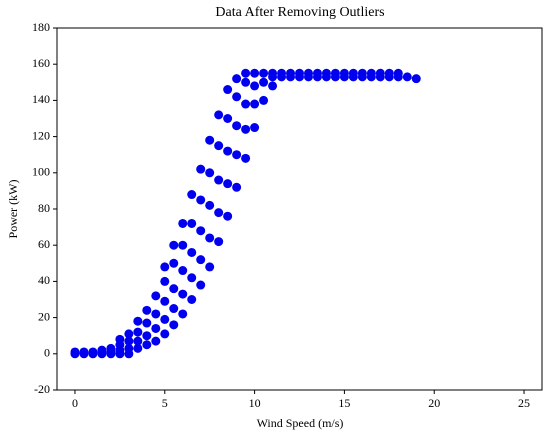 Image resolution: width=550 pixels, height=442 pixels. I want to click on y-tick-label: 40, so click(44, 280).